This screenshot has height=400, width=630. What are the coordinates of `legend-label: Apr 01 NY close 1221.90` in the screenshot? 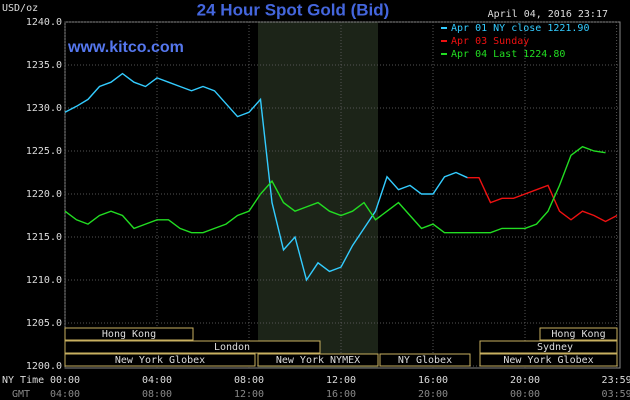 It's located at (520, 28).